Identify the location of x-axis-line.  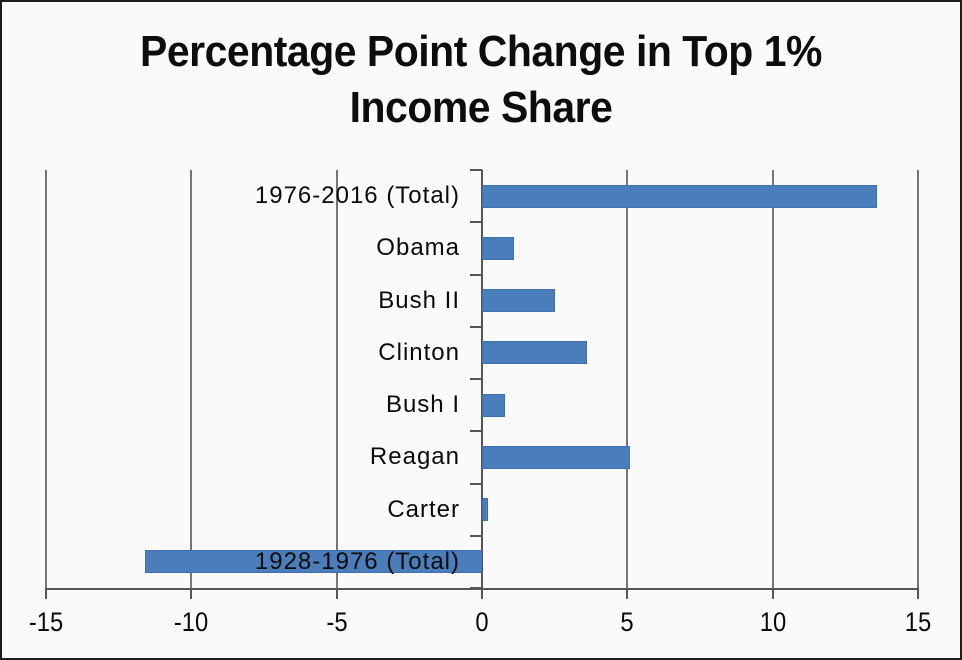
(482, 589).